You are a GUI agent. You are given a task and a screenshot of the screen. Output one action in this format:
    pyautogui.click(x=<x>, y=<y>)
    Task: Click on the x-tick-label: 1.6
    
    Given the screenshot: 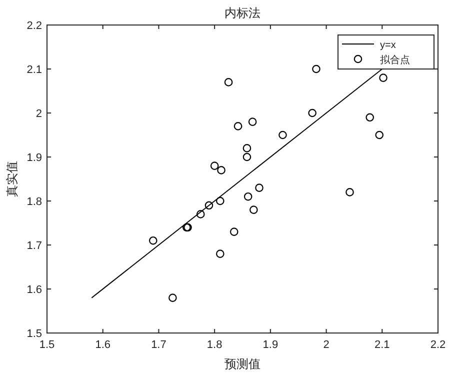 What is the action you would take?
    pyautogui.click(x=103, y=345)
    